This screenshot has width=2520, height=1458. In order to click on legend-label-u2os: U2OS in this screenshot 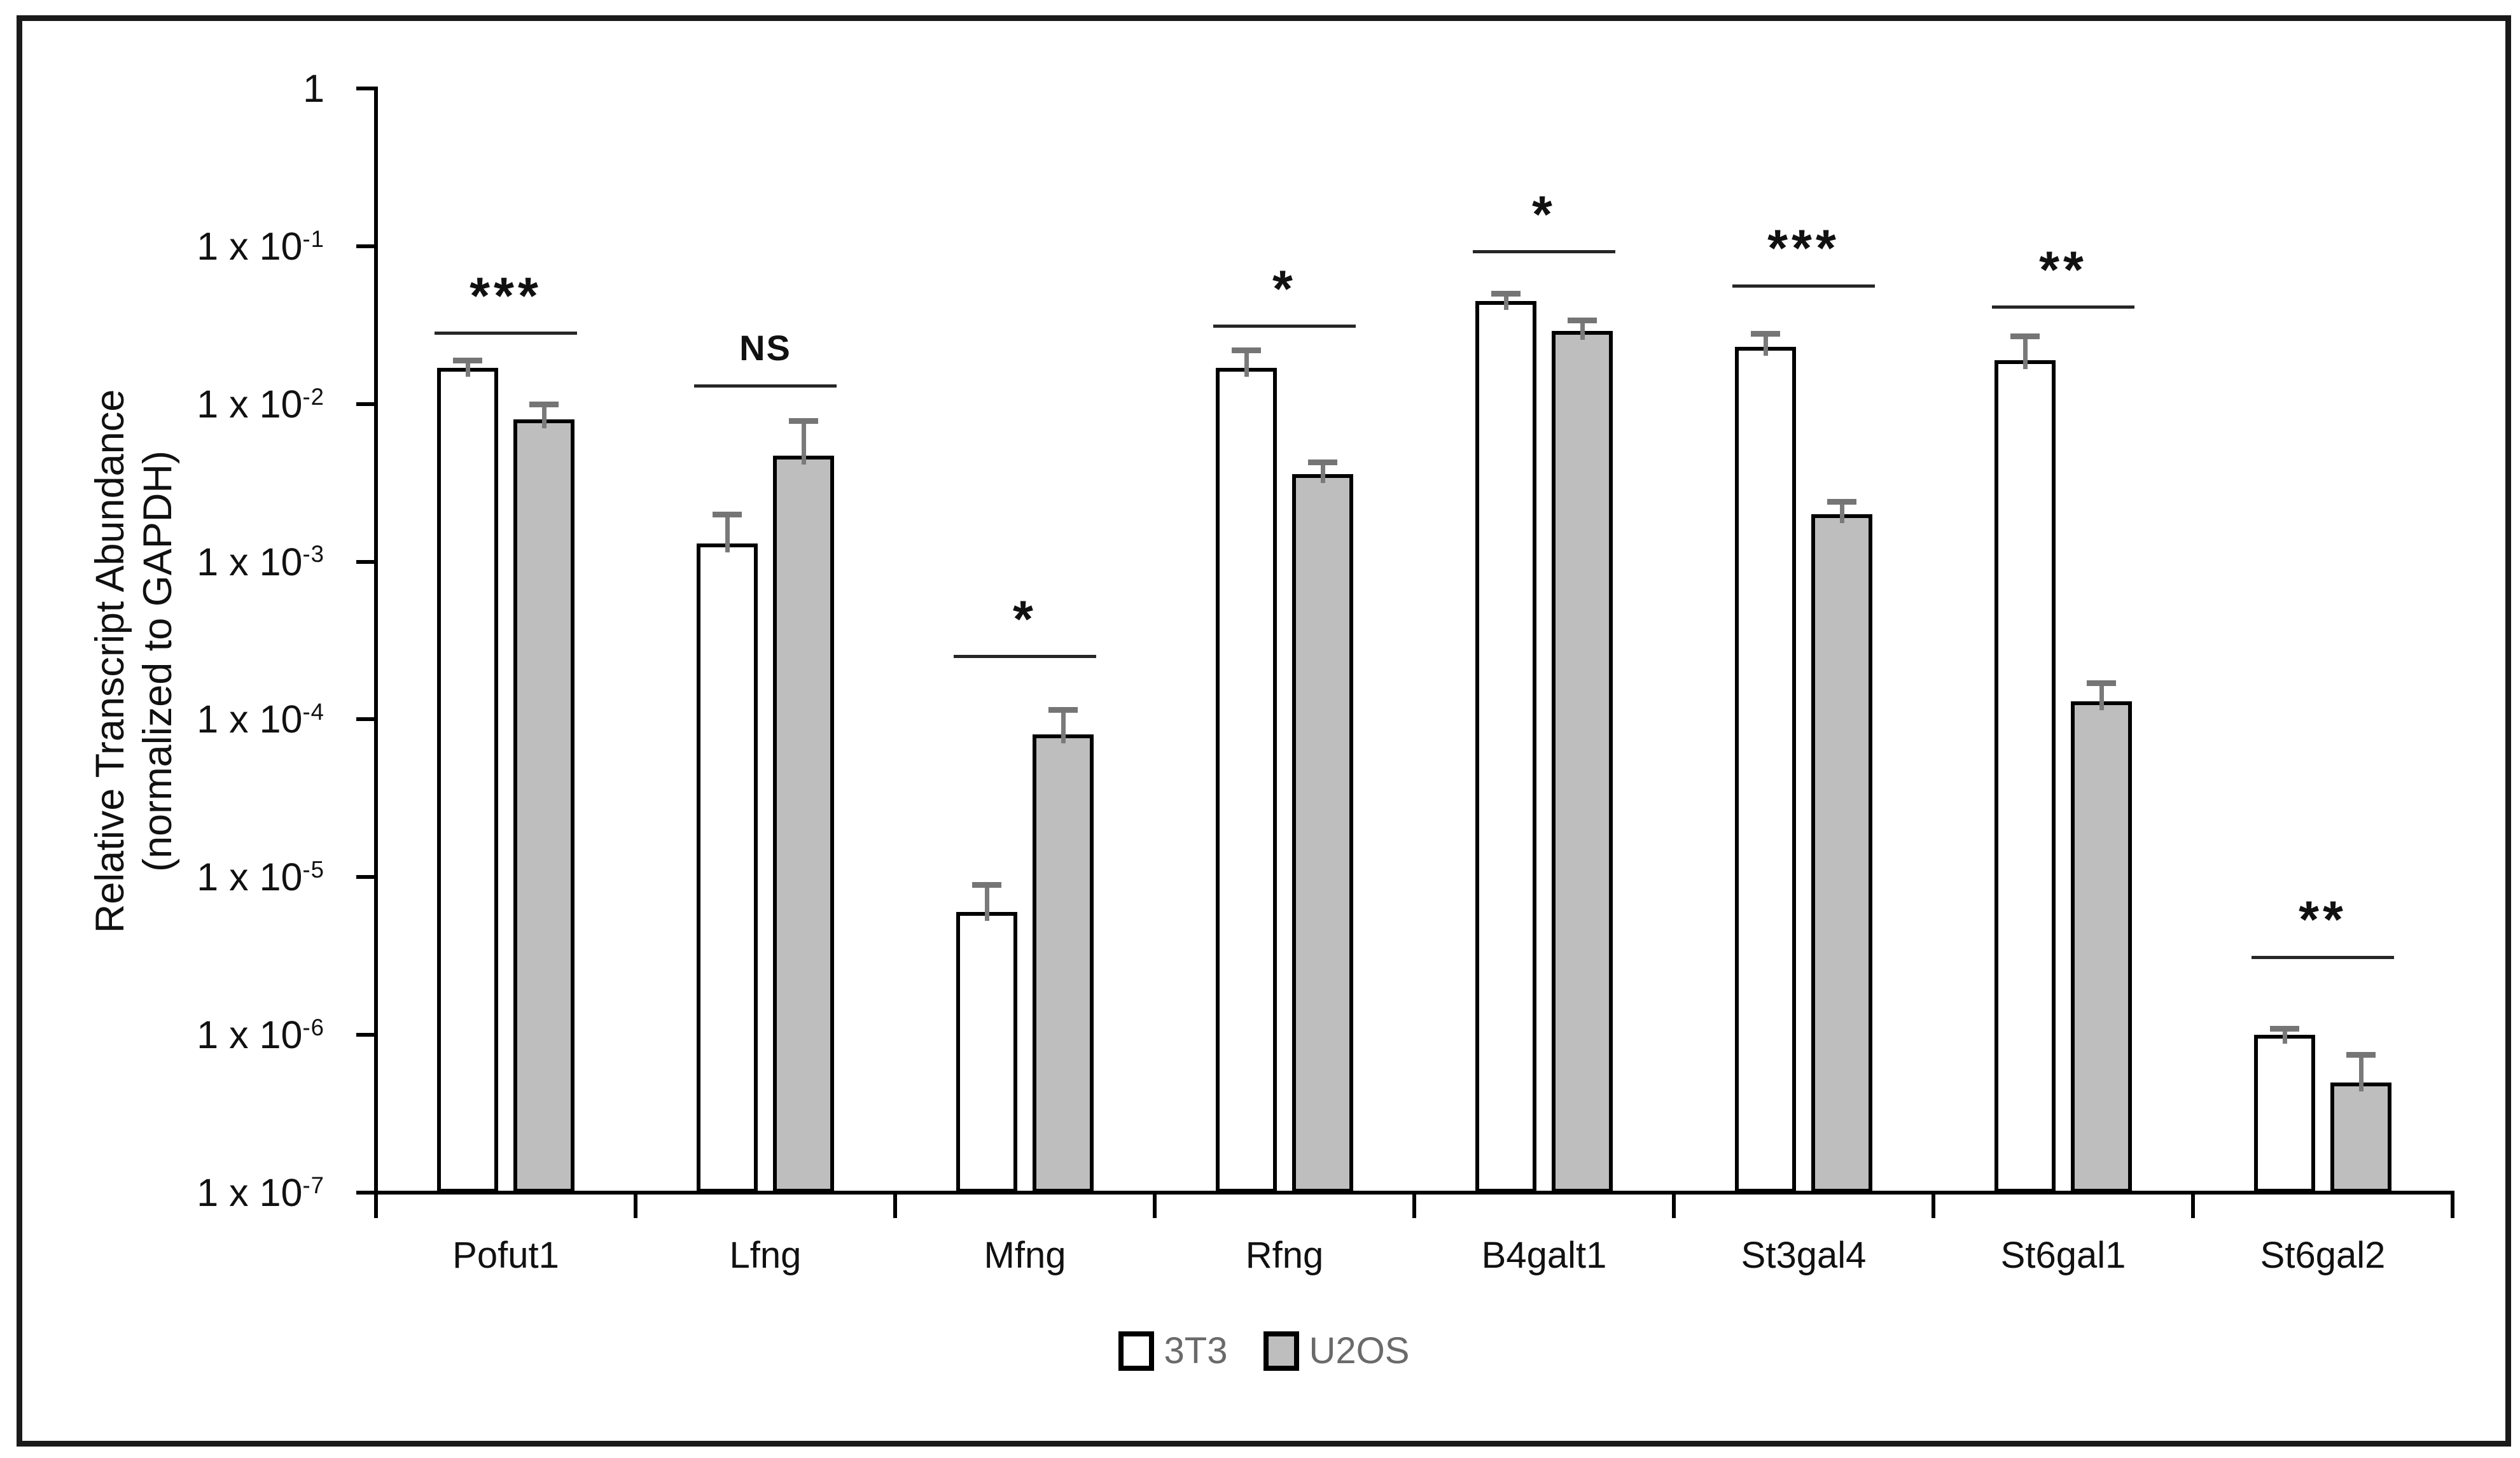, I will do `click(1360, 1350)`.